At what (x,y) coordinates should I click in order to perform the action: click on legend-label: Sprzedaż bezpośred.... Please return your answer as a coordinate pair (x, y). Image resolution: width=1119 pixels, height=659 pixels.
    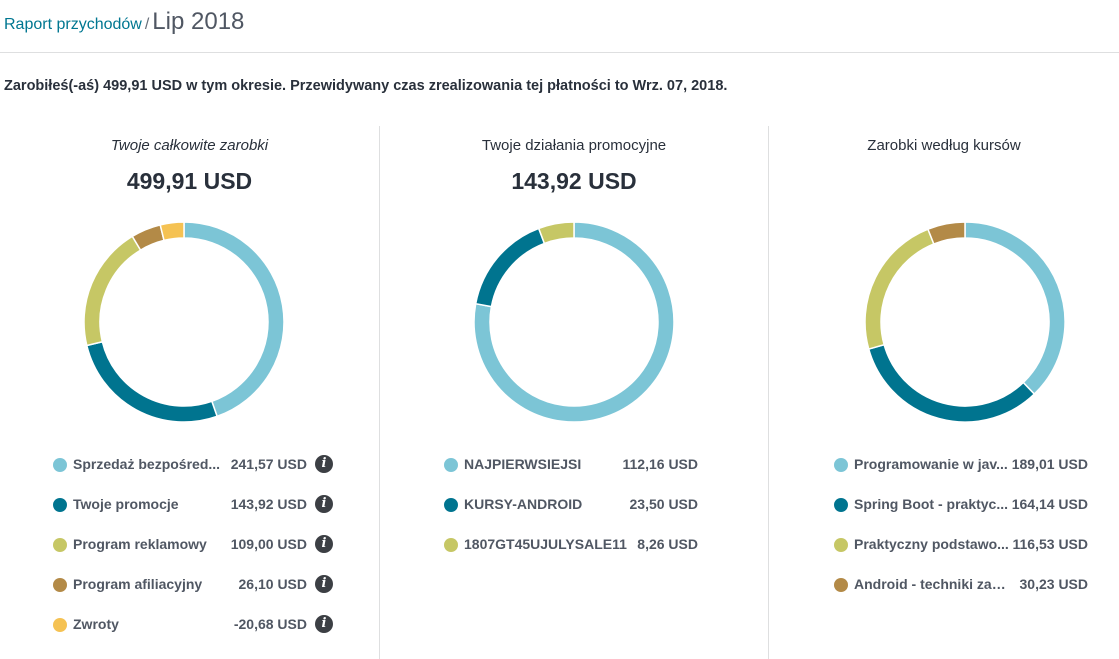
    Looking at the image, I should click on (147, 464).